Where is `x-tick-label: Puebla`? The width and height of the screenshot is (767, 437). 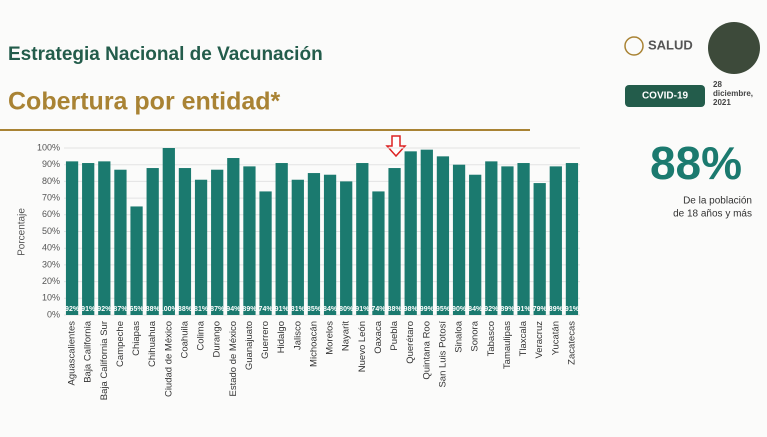
x-tick-label: Puebla is located at coordinates (394, 335).